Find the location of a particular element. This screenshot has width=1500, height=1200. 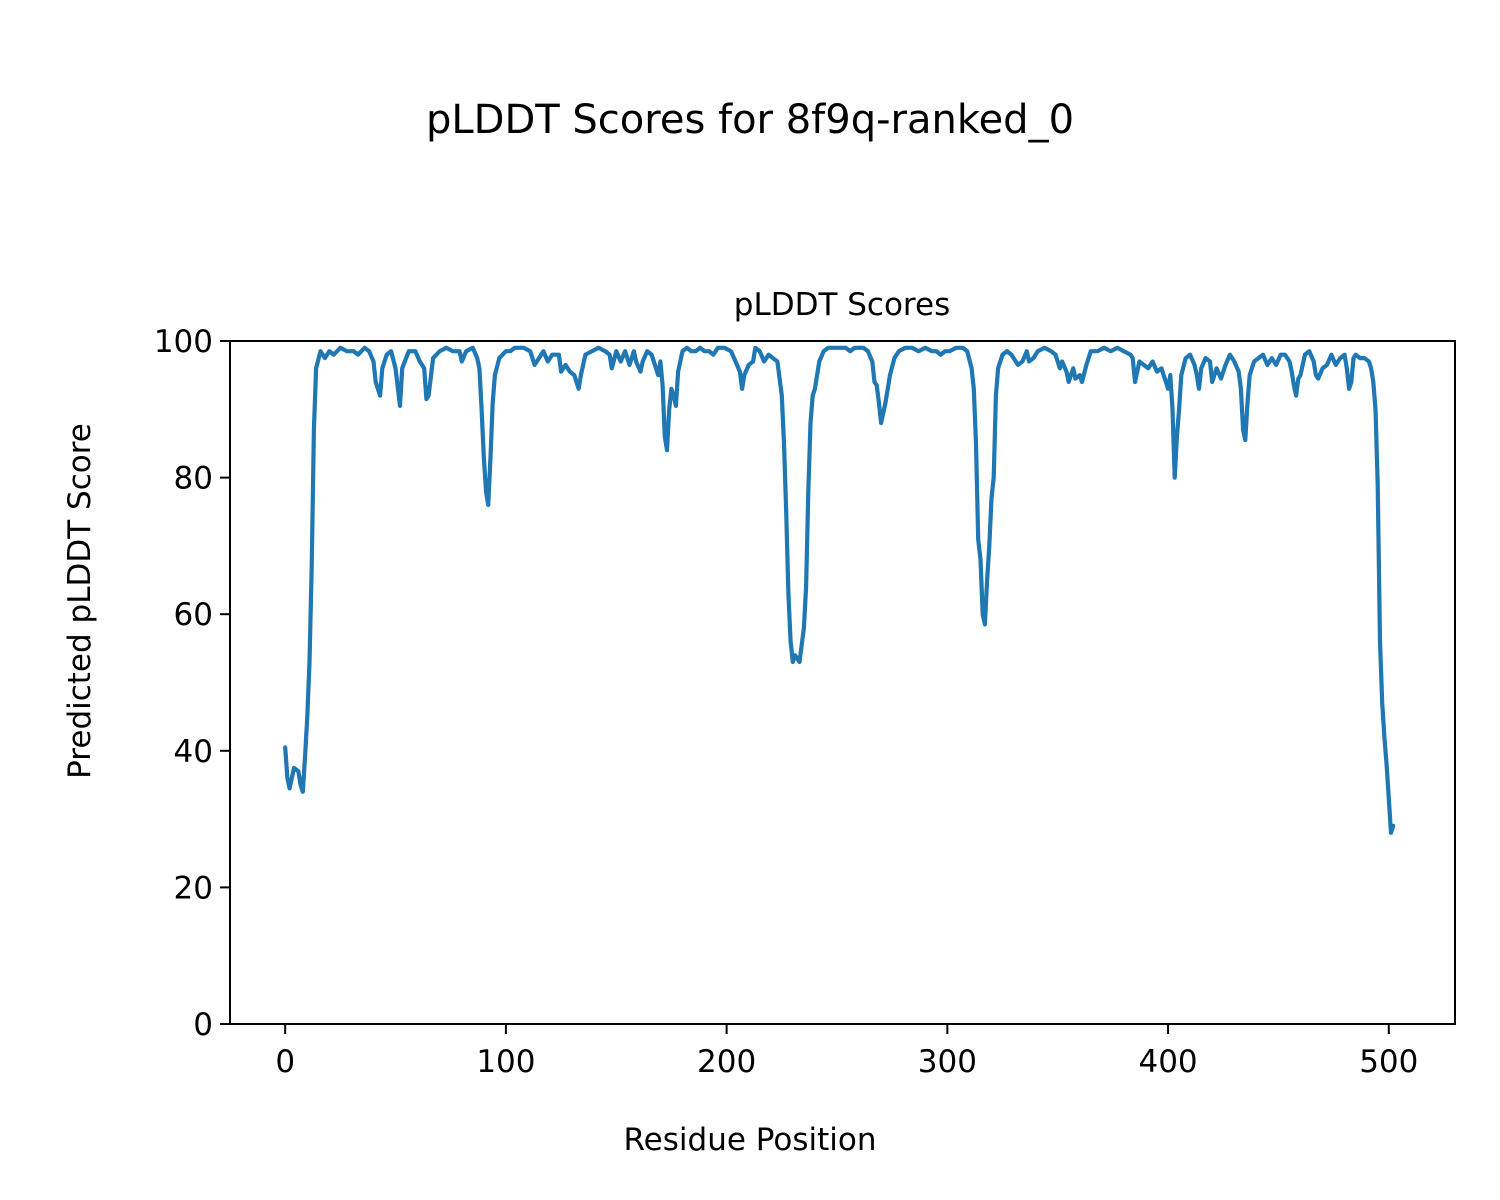

y-axis-label: Predicted pLDDT Score is located at coordinates (80, 601).